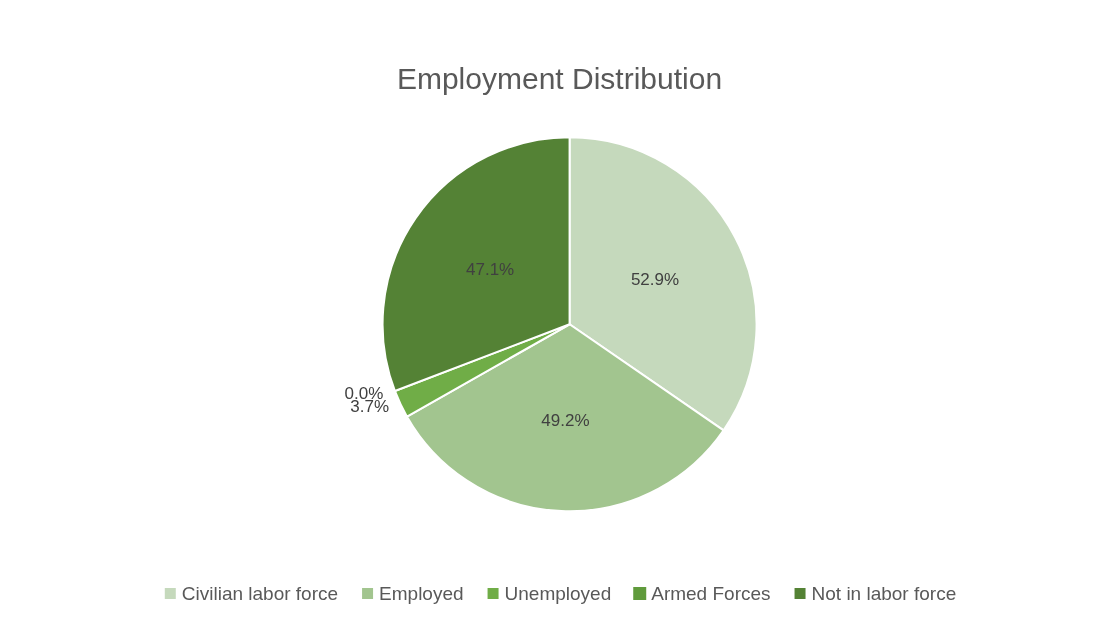 The height and width of the screenshot is (626, 1119). I want to click on data-label: 47.1%, so click(490, 270).